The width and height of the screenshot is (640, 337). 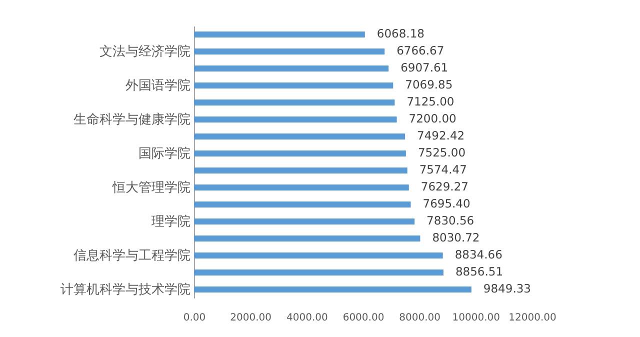 What do you see at coordinates (478, 255) in the screenshot?
I see `data-label: 8834.66` at bounding box center [478, 255].